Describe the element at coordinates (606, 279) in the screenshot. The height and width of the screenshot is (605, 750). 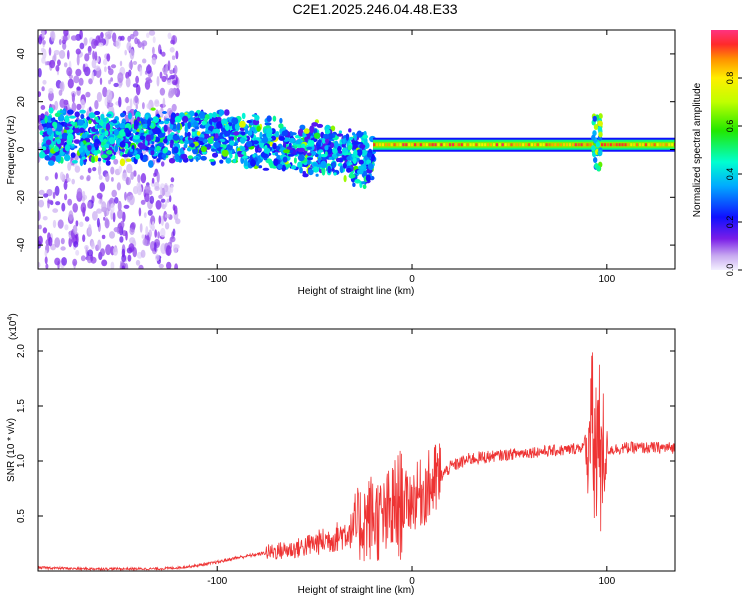
I see `x-tick-label: 100` at that location.